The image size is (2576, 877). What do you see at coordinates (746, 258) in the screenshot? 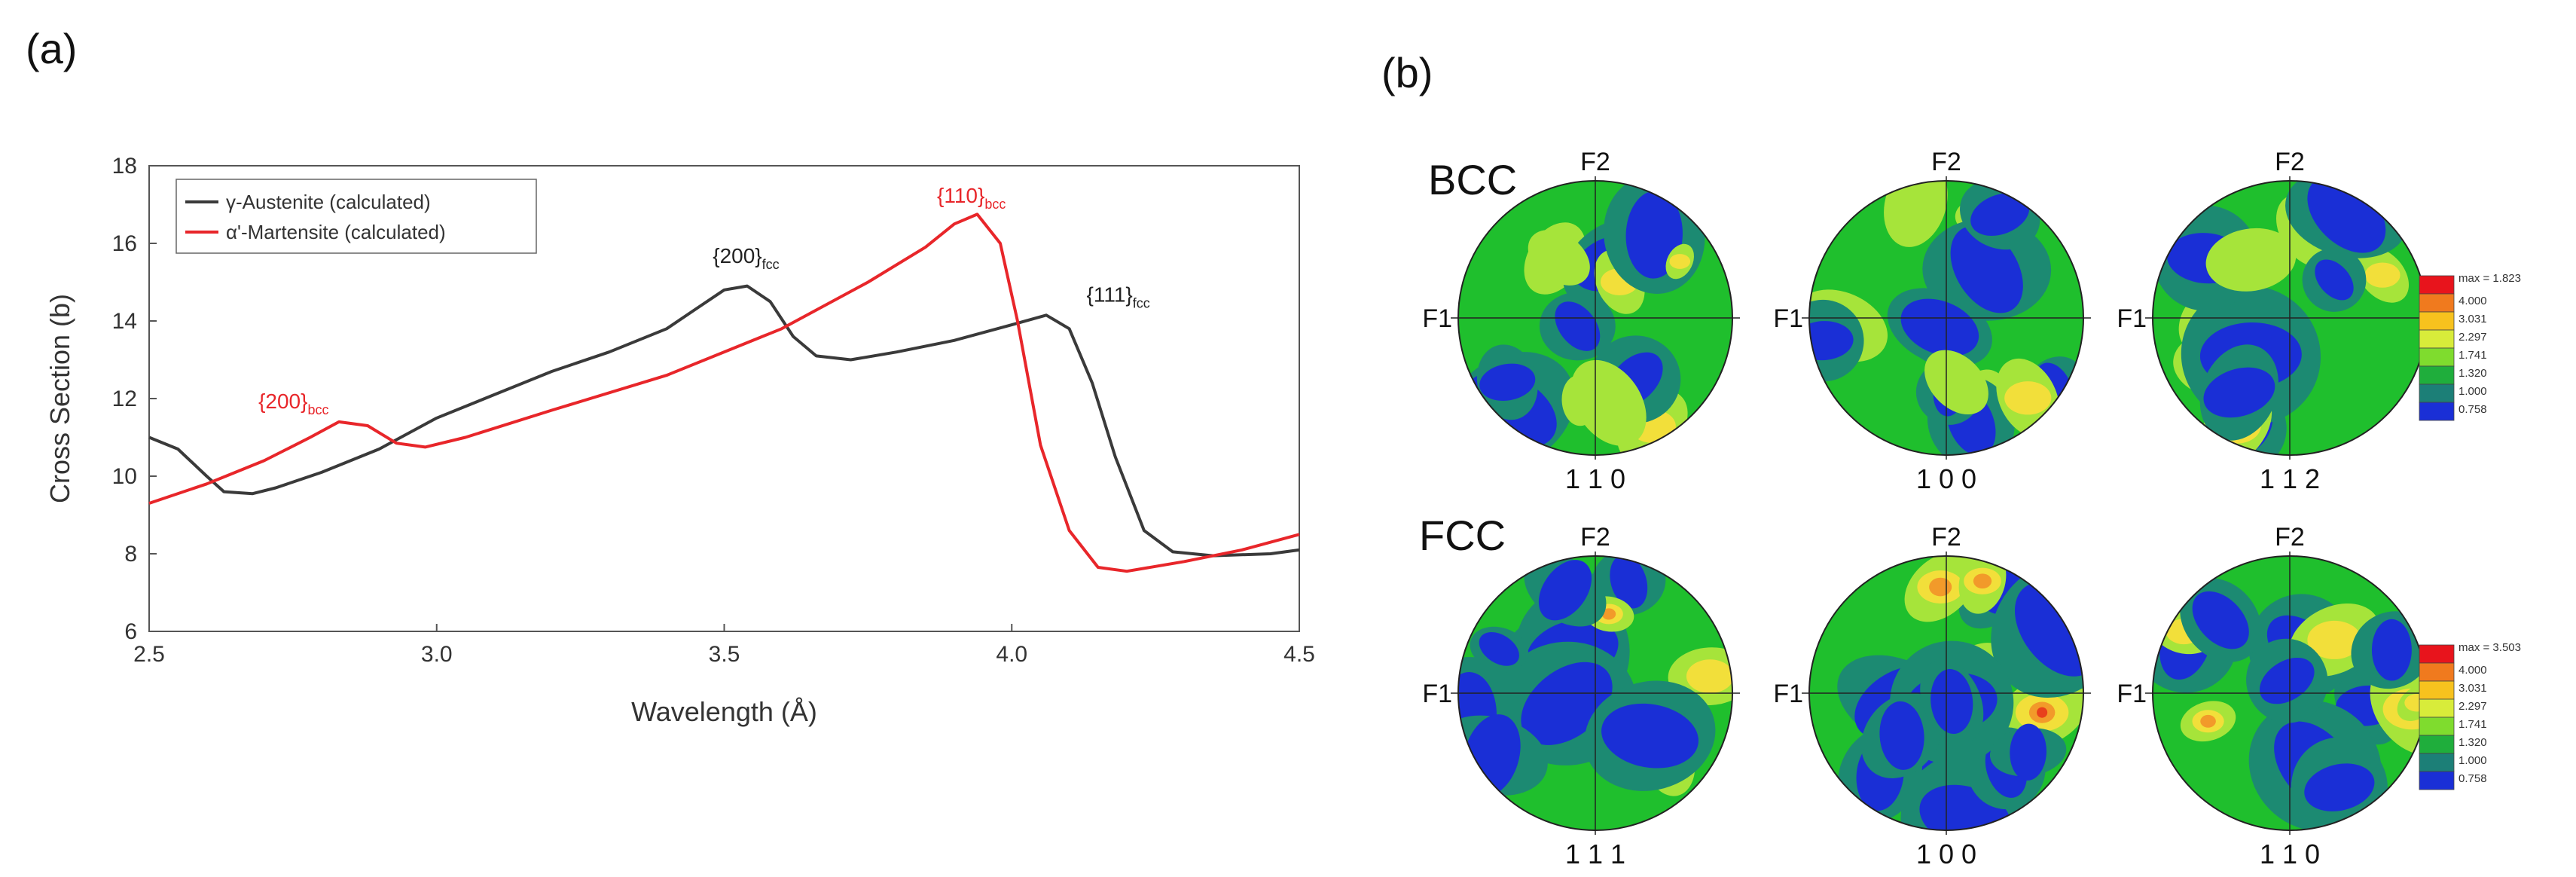
I see `peak-annotation: {200}fcc` at bounding box center [746, 258].